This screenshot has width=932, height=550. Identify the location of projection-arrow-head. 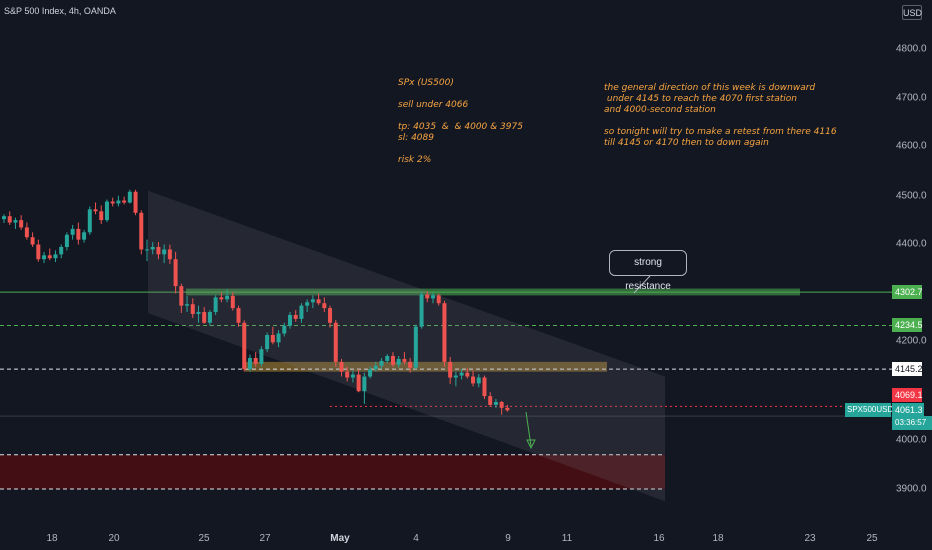
(531, 444).